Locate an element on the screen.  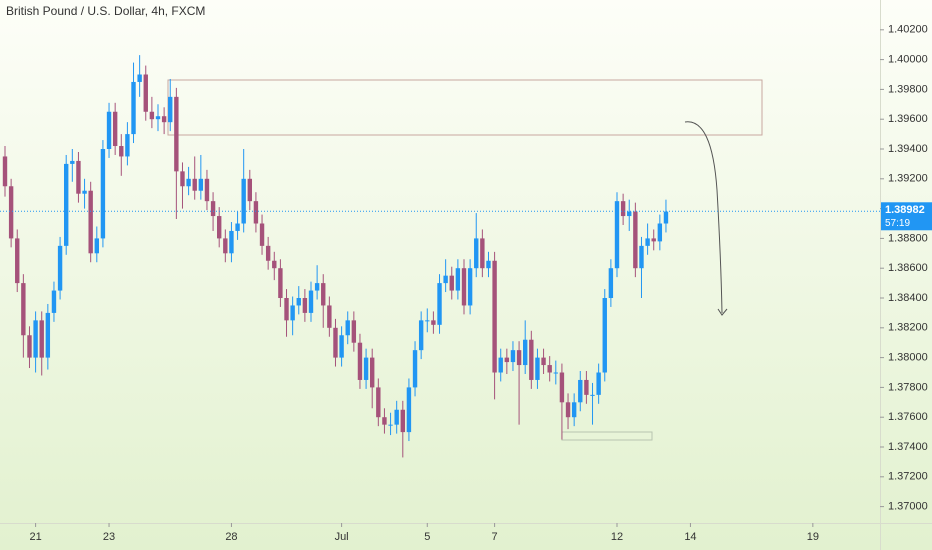
arrow-head is located at coordinates (722, 312).